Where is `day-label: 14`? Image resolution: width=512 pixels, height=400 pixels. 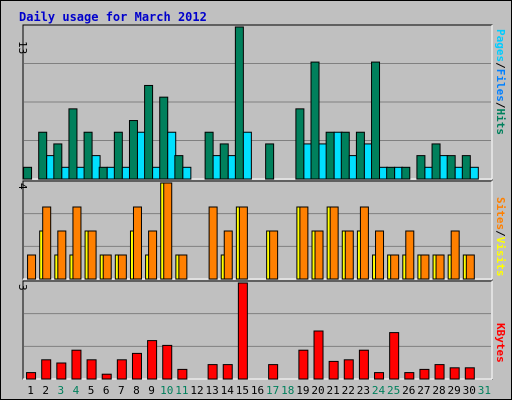 day-label: 14 is located at coordinates (228, 390).